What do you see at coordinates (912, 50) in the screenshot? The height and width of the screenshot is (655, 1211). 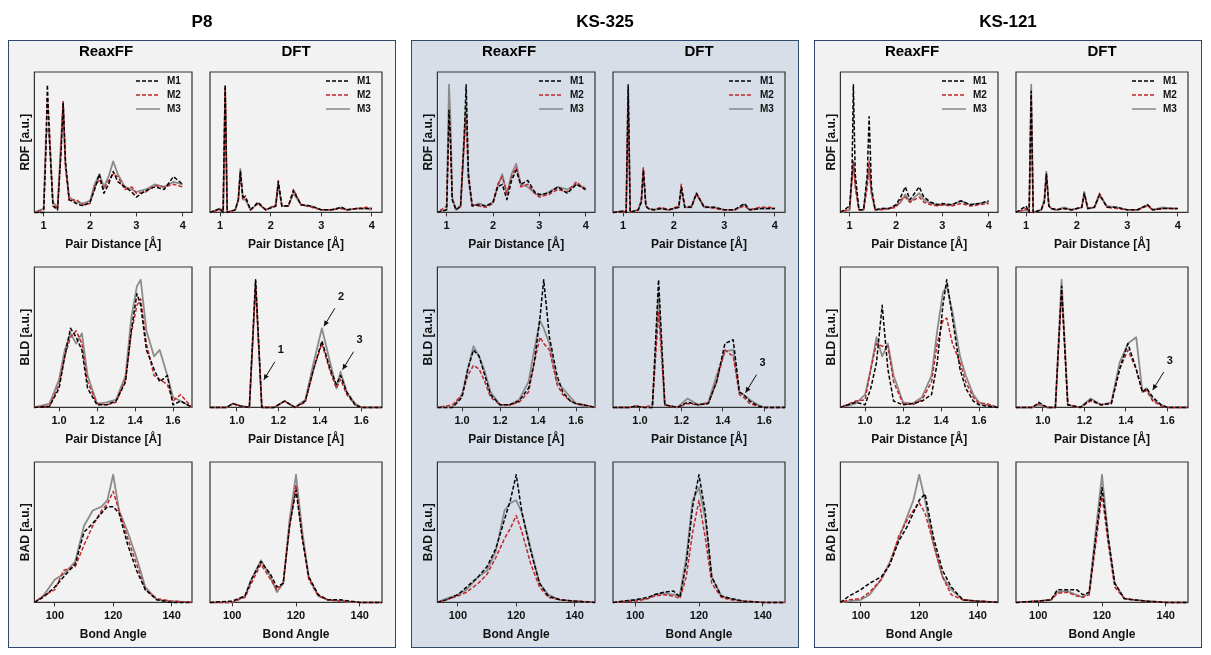 I see `chart-subtitle: ReaxFF` at bounding box center [912, 50].